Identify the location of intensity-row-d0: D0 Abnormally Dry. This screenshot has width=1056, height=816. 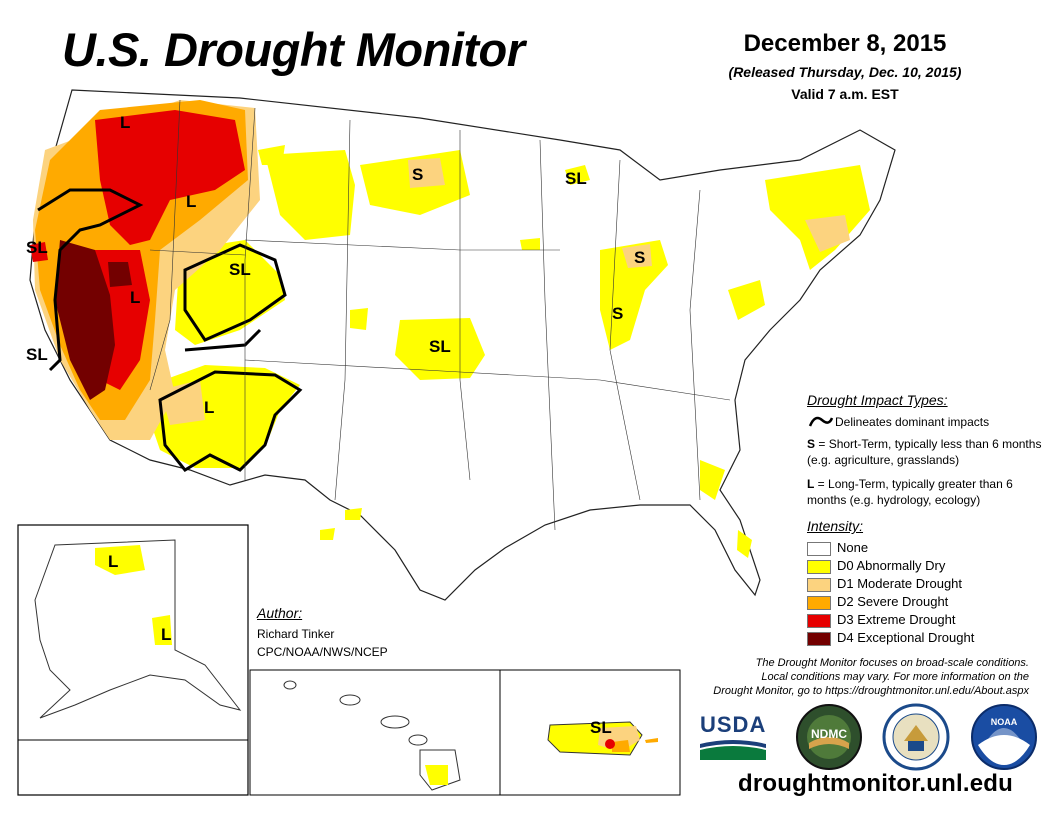
(876, 566).